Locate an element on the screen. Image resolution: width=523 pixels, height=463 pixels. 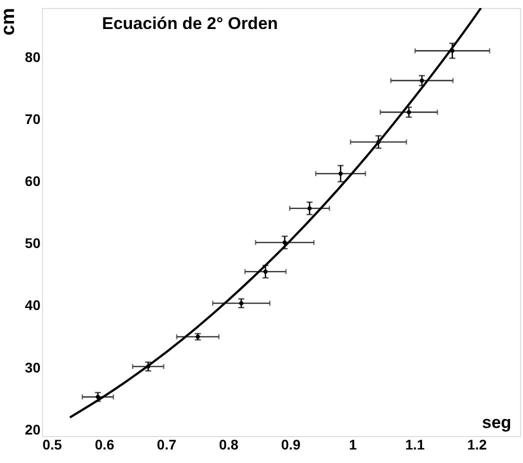
y-tick-label: 70 is located at coordinates (32, 119).